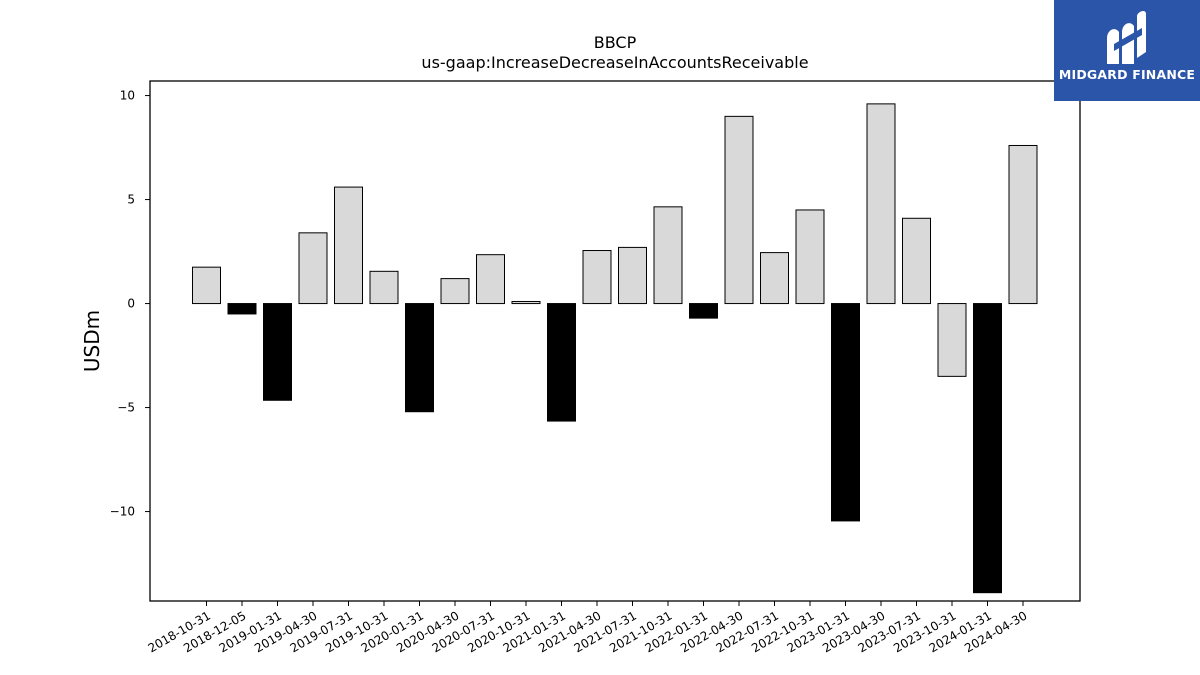 The height and width of the screenshot is (675, 1200). What do you see at coordinates (92, 341) in the screenshot?
I see `y-axis-label: USDm` at bounding box center [92, 341].